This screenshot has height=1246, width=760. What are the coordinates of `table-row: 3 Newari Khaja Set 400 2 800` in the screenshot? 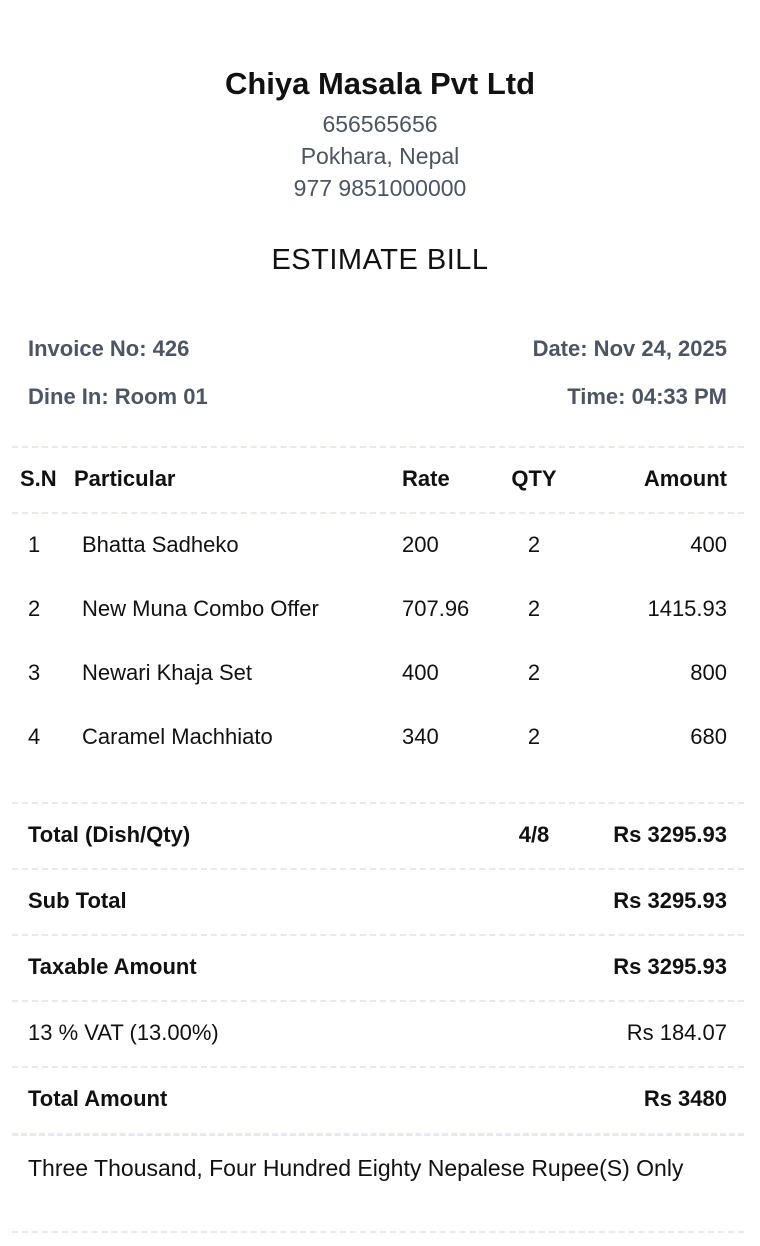 It's located at (380, 675).